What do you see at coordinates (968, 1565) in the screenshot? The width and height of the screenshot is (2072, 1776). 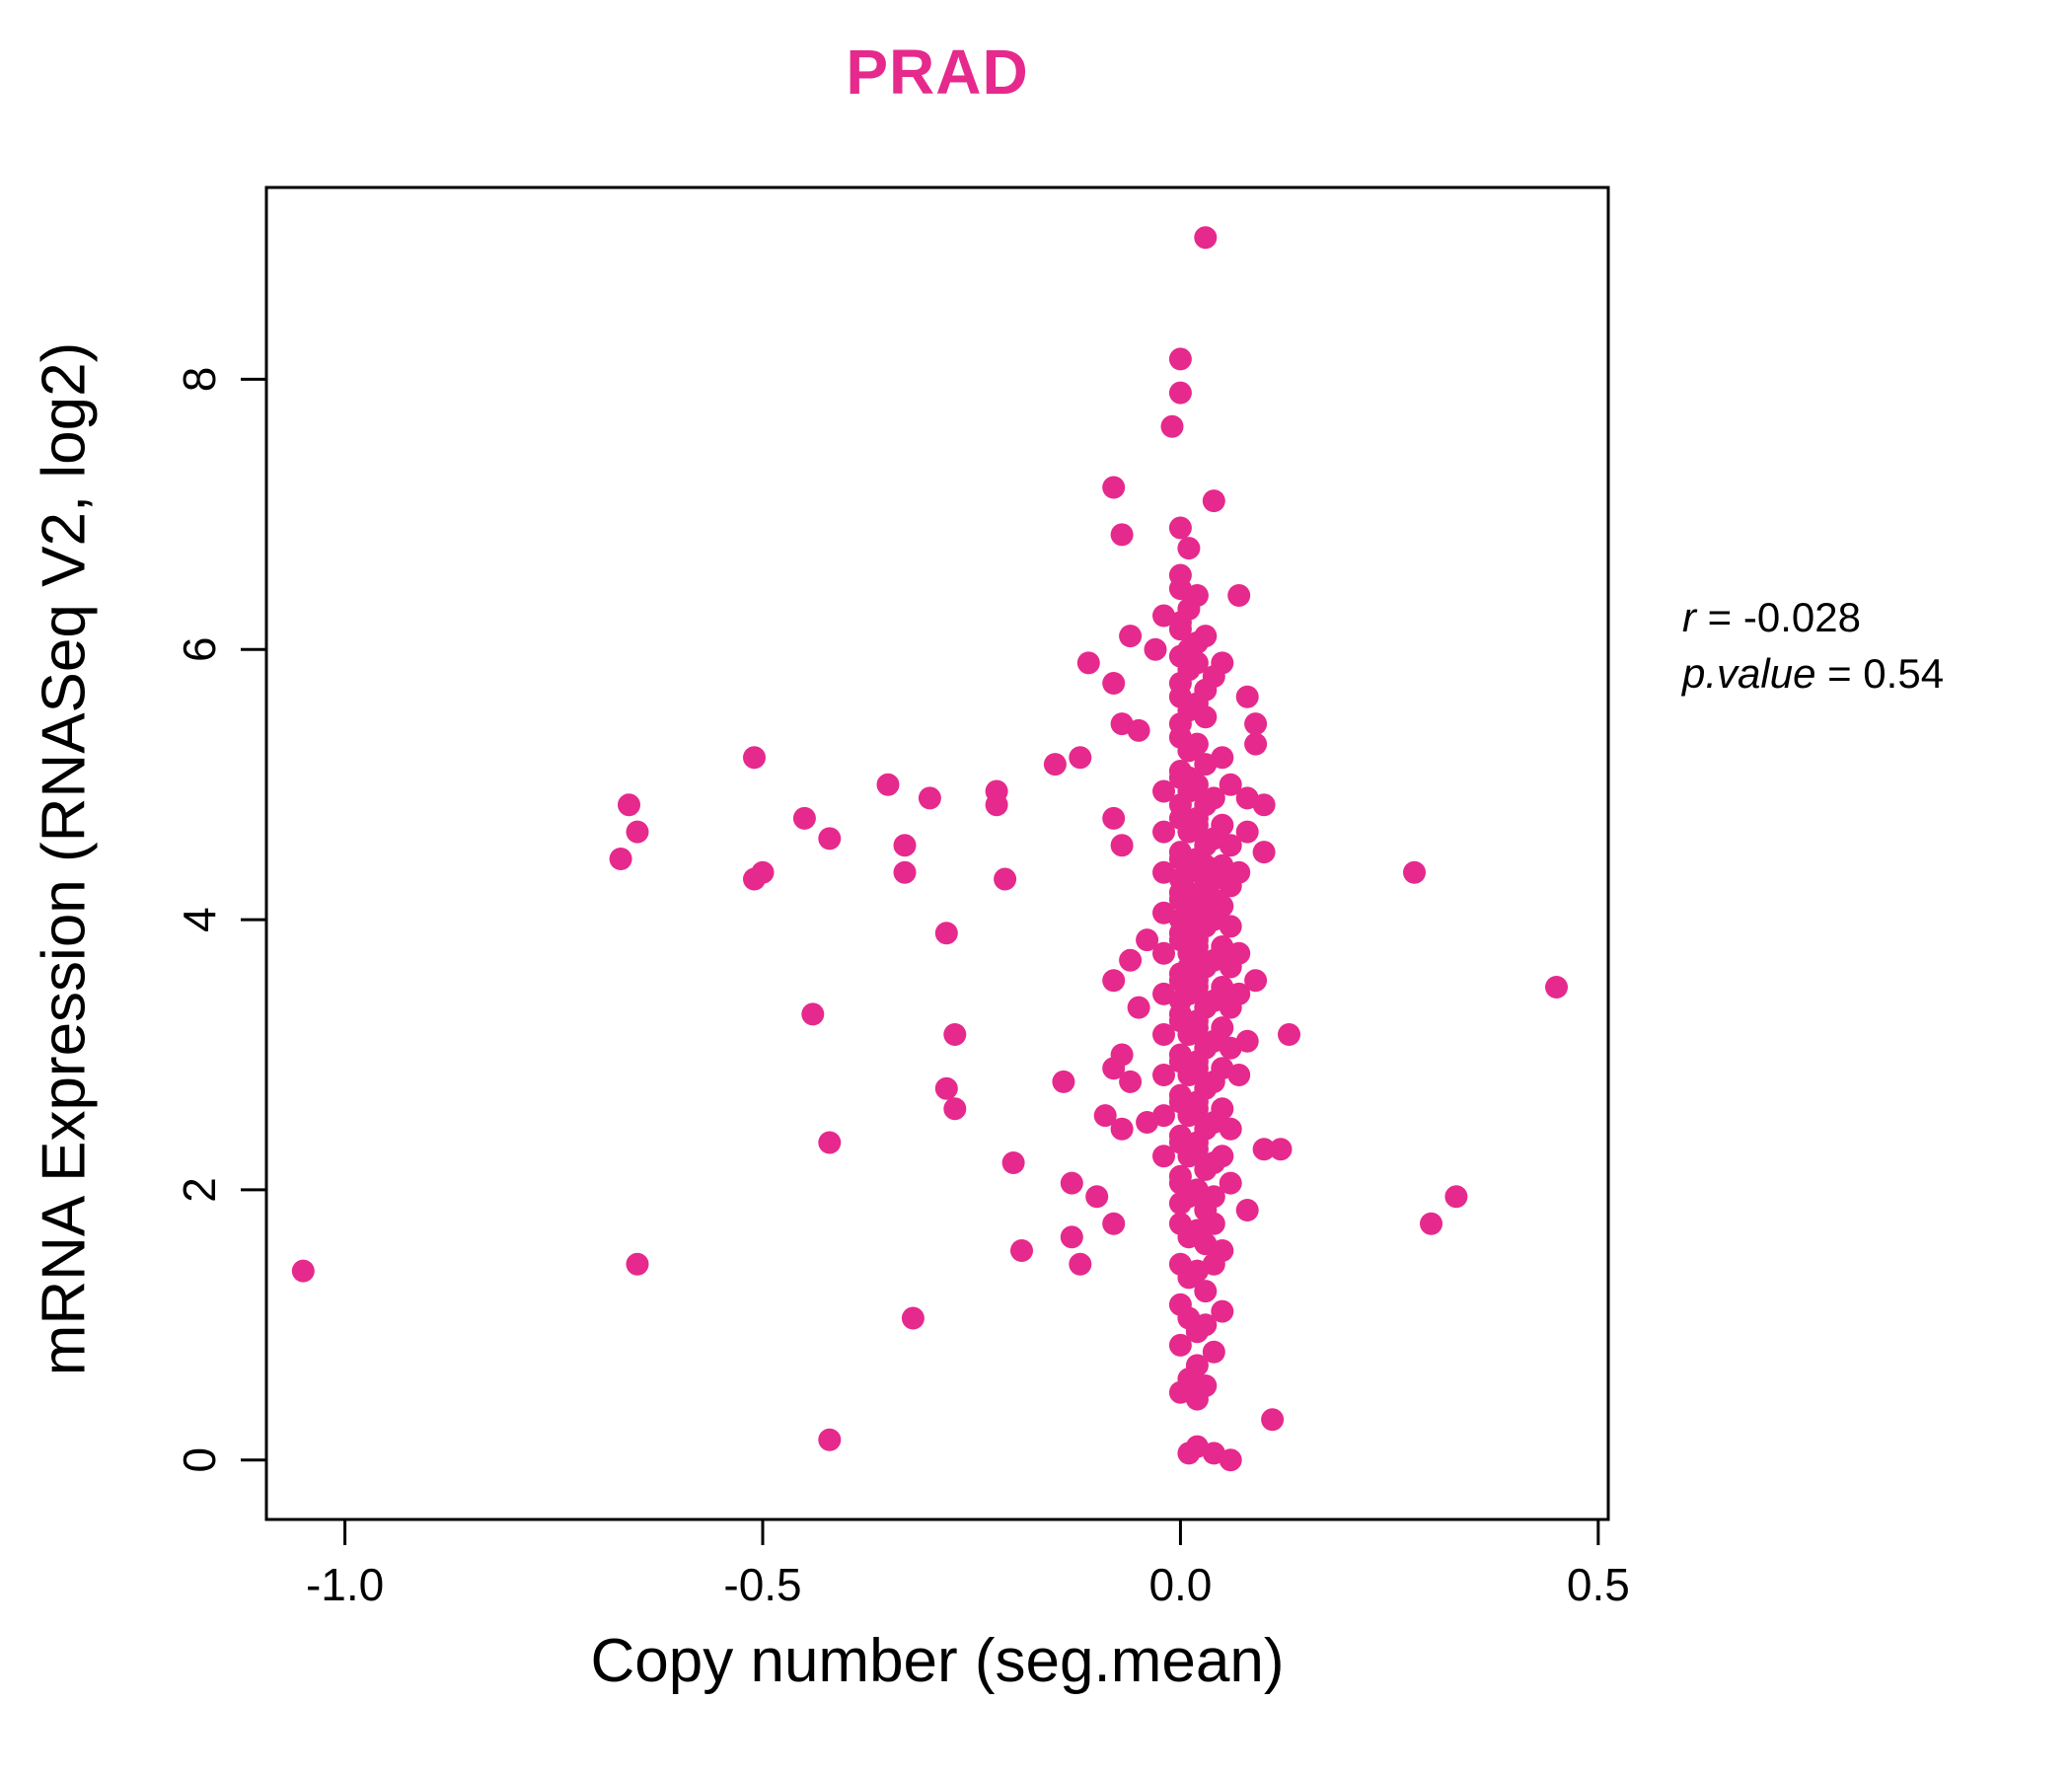 I see `x-axis-ticks: -1.0 -0.5 0.0 0.5` at bounding box center [968, 1565].